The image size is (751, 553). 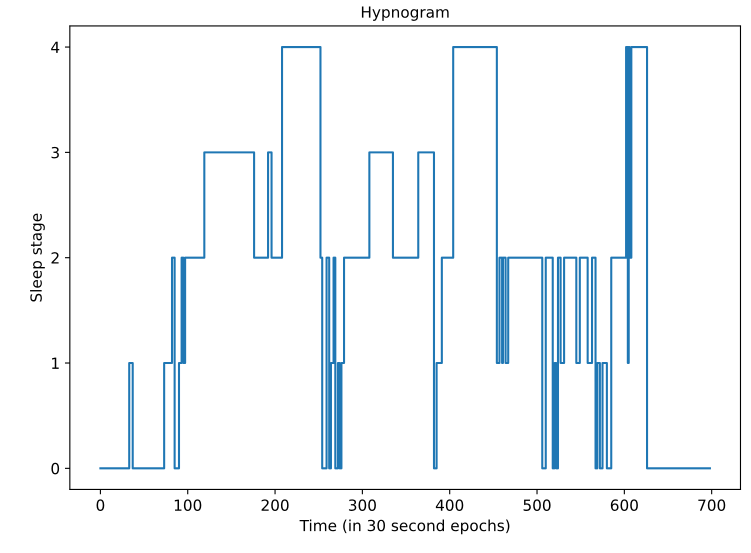 What do you see at coordinates (275, 505) in the screenshot?
I see `x-tick-label: 200` at bounding box center [275, 505].